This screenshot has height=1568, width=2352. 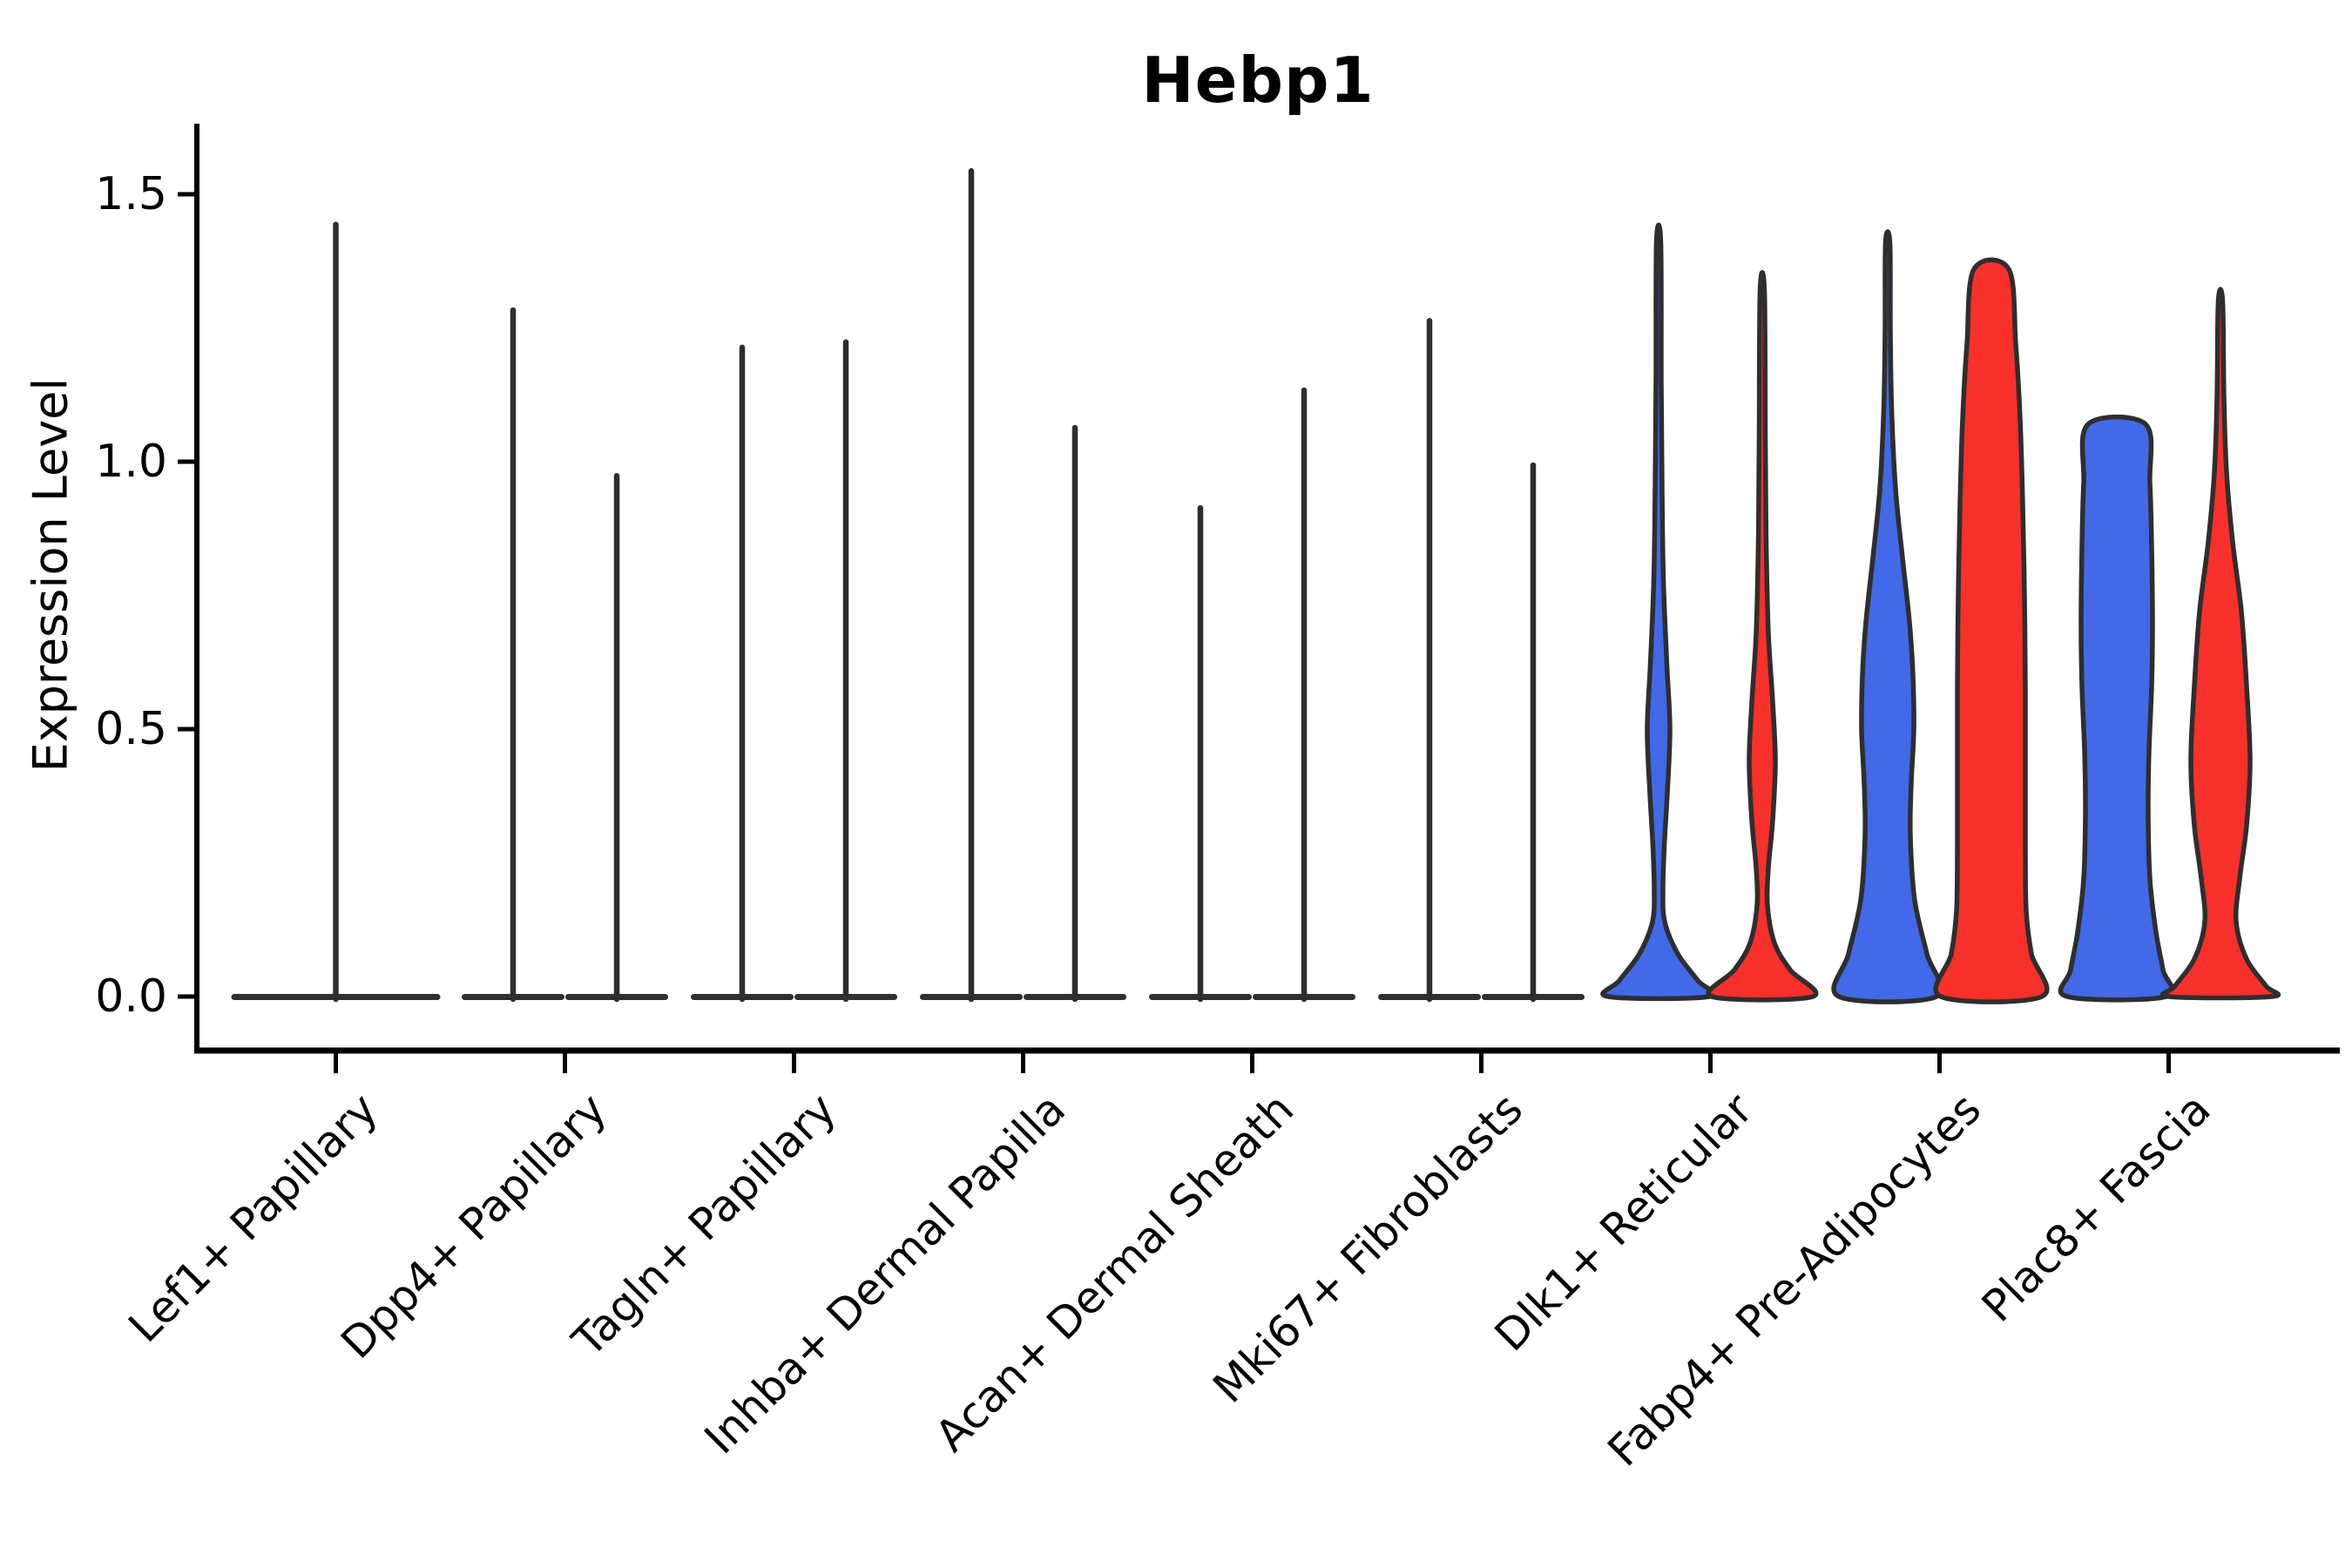 What do you see at coordinates (1258, 80) in the screenshot?
I see `chart-title: Hebp1` at bounding box center [1258, 80].